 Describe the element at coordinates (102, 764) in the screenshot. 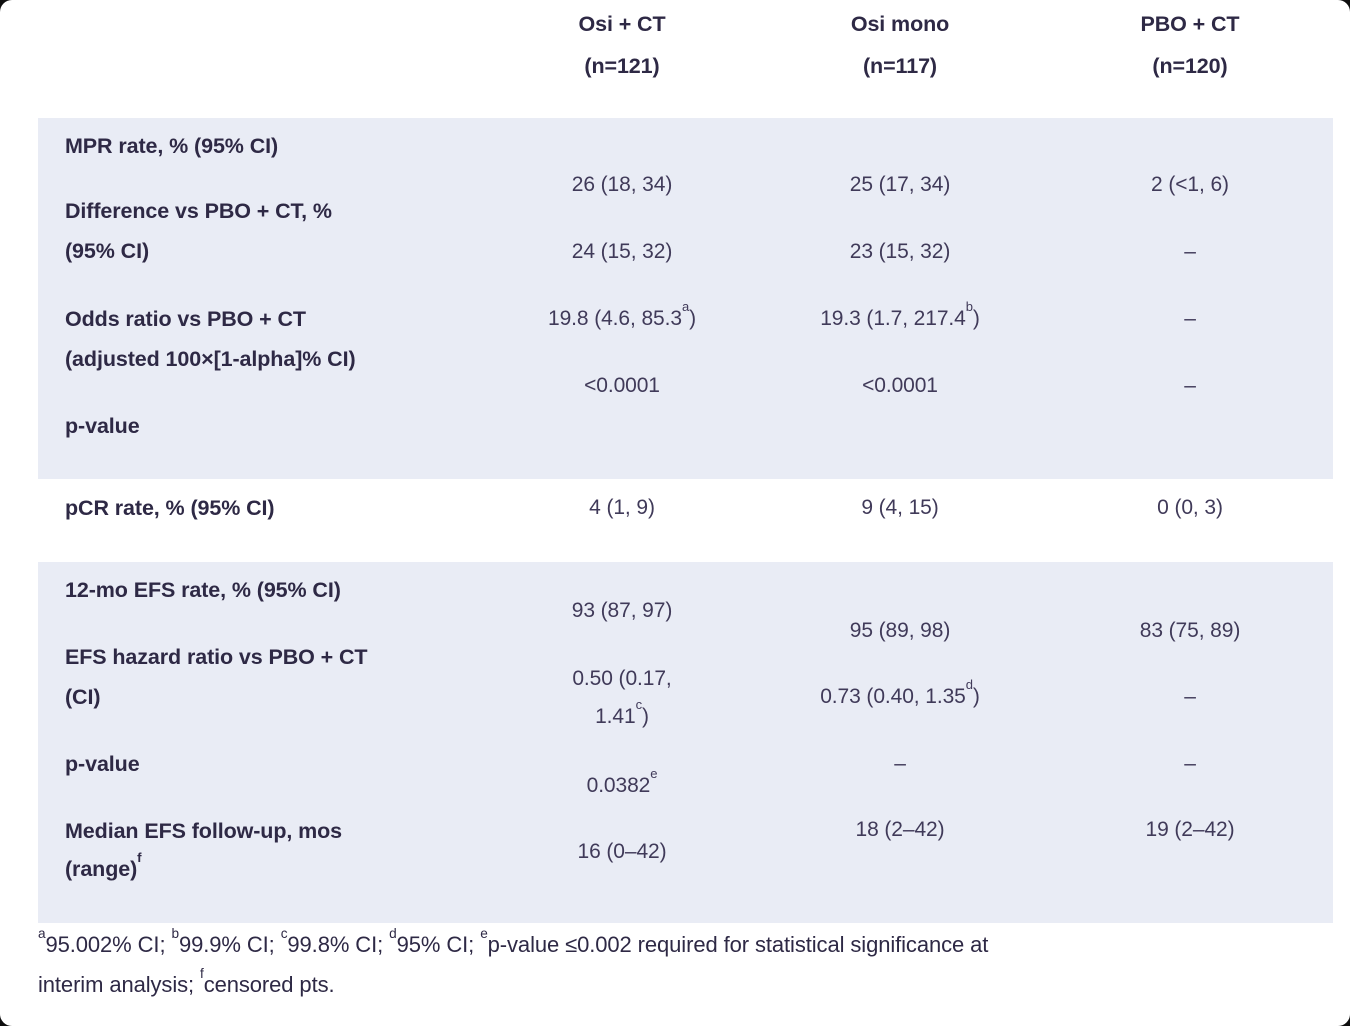

I see `row-label-pvalue-efs: p-value` at that location.